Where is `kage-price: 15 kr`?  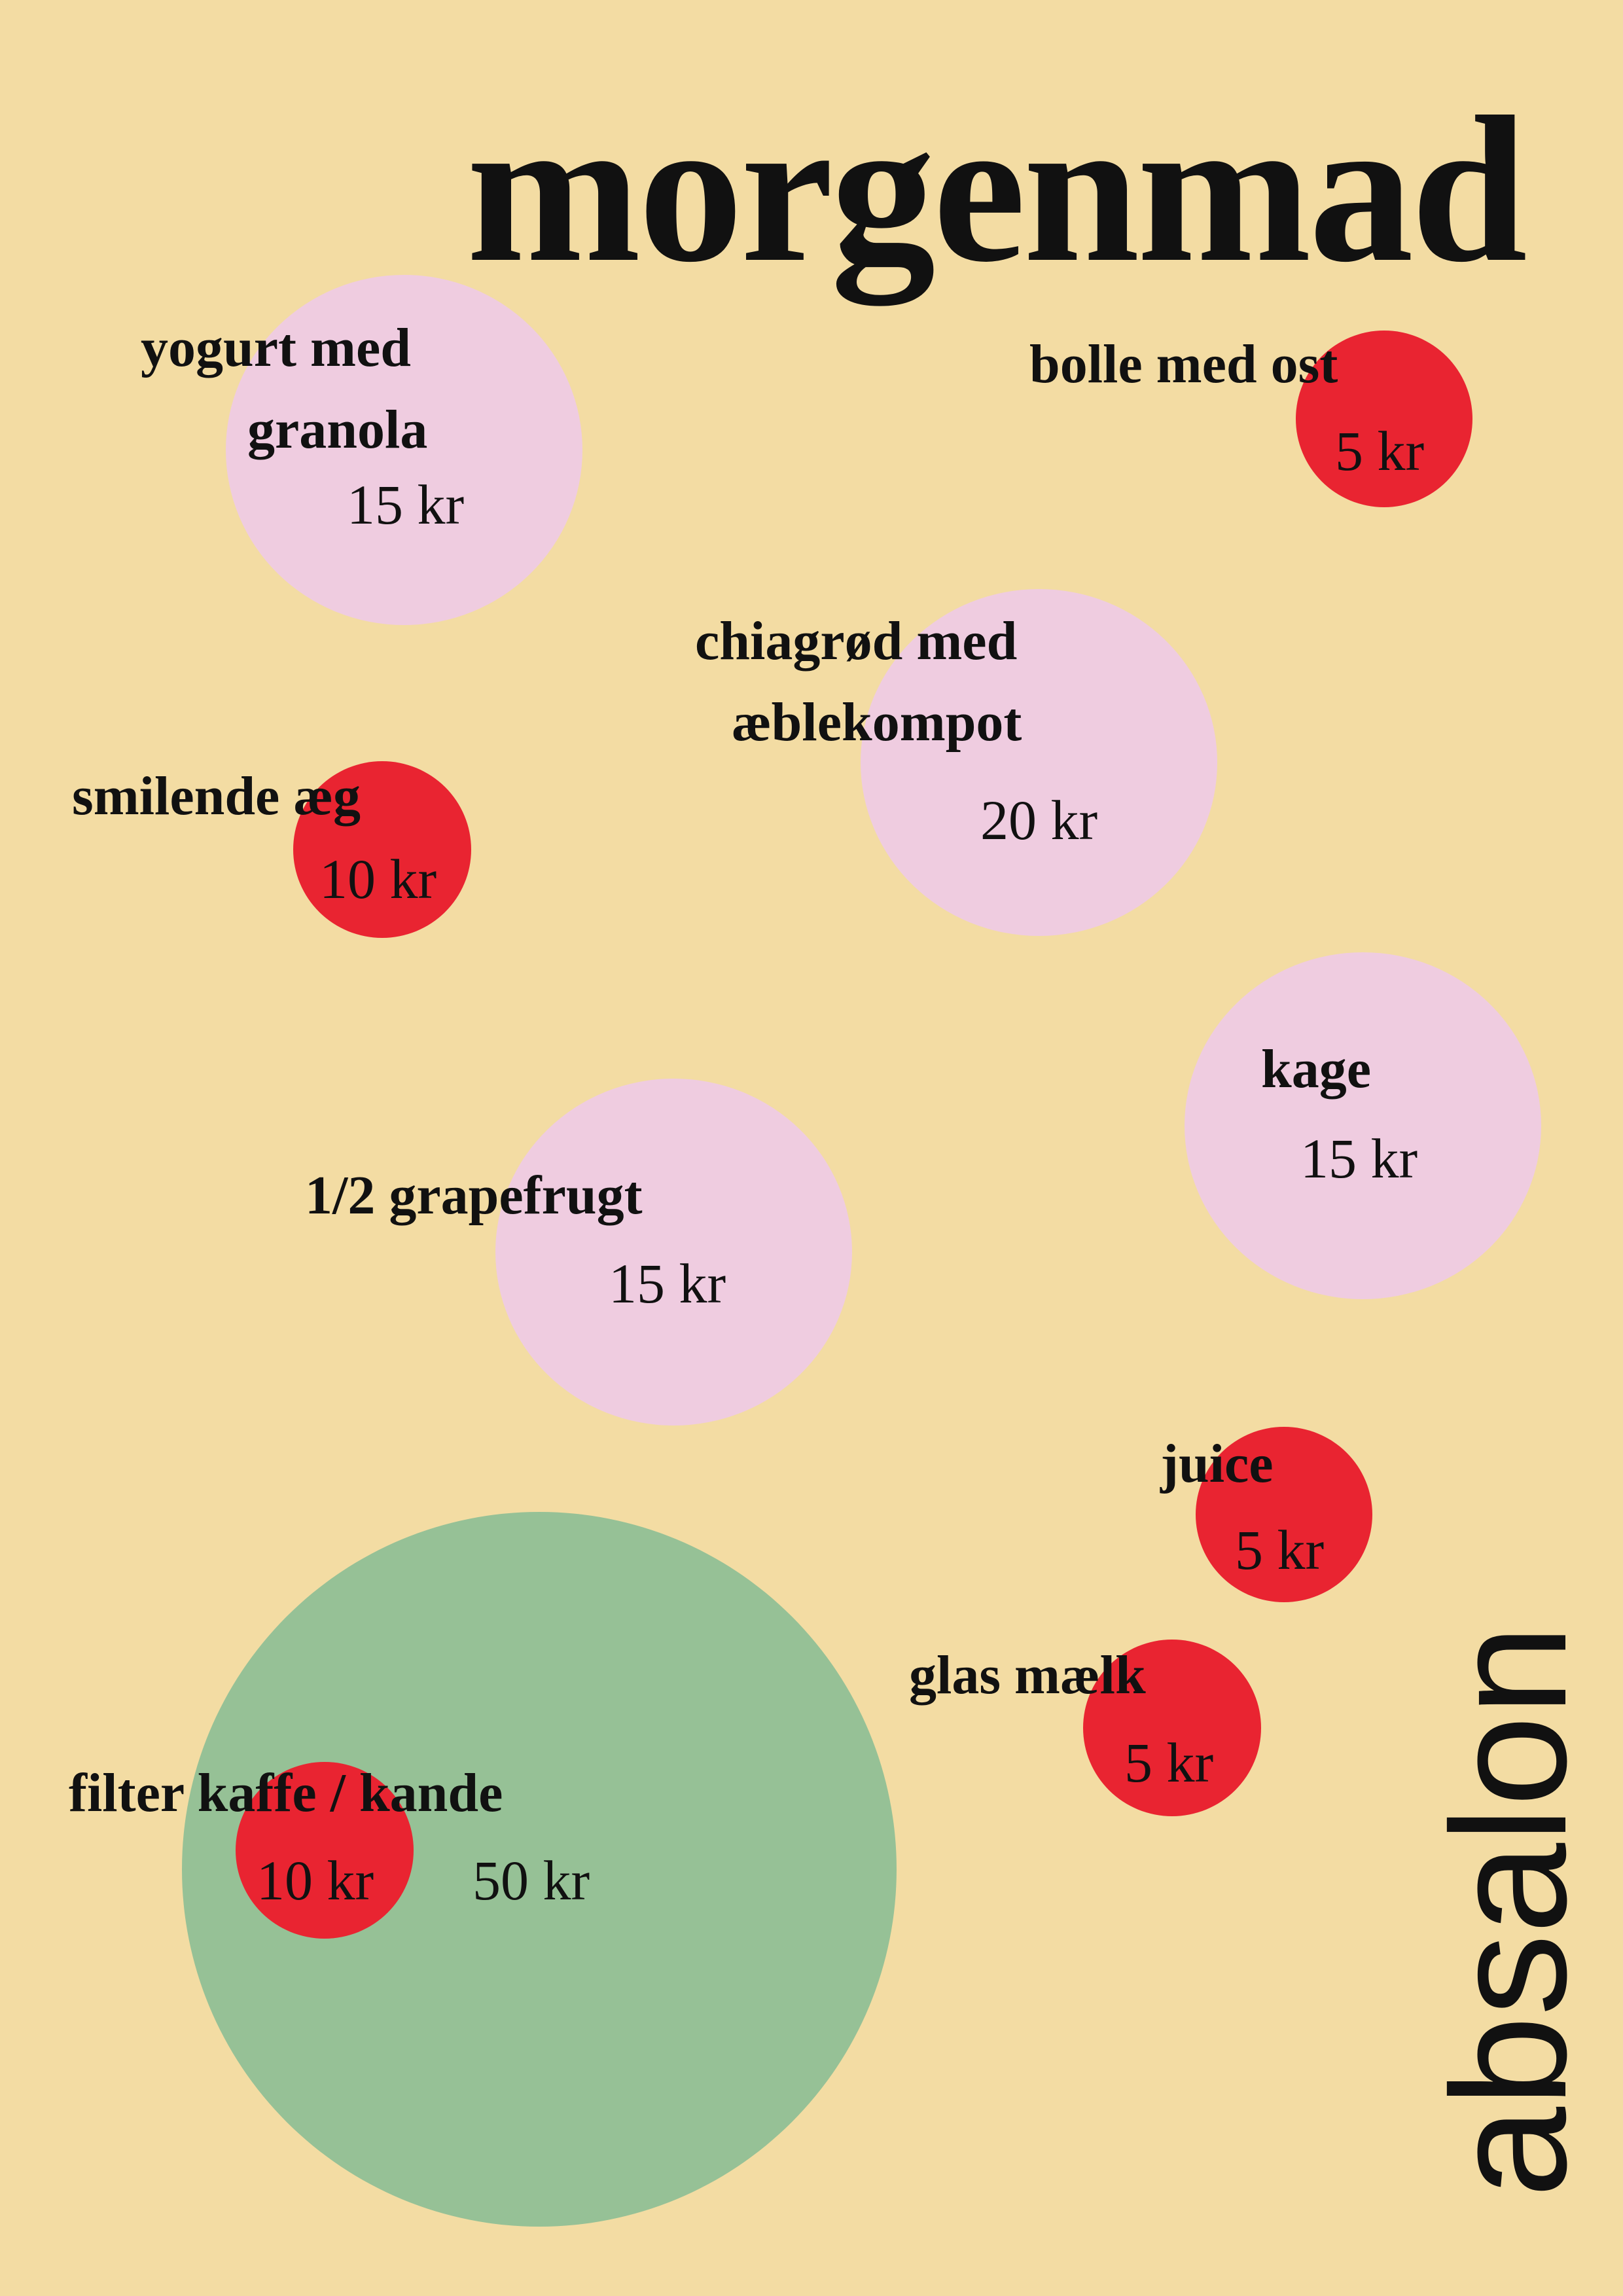 kage-price: 15 kr is located at coordinates (1359, 1158).